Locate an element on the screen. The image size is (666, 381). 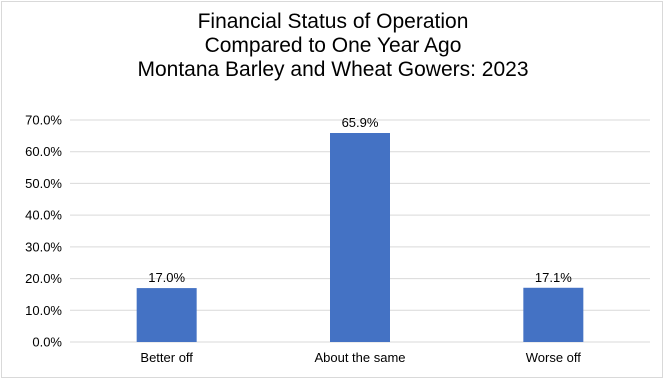
data-label: 65.9% is located at coordinates (360, 122).